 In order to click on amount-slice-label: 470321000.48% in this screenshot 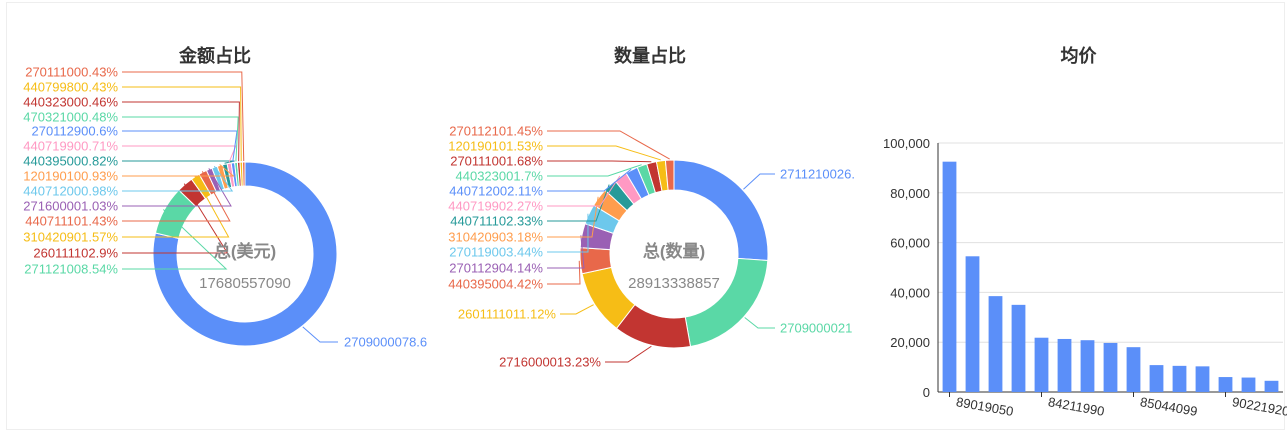, I will do `click(70, 117)`.